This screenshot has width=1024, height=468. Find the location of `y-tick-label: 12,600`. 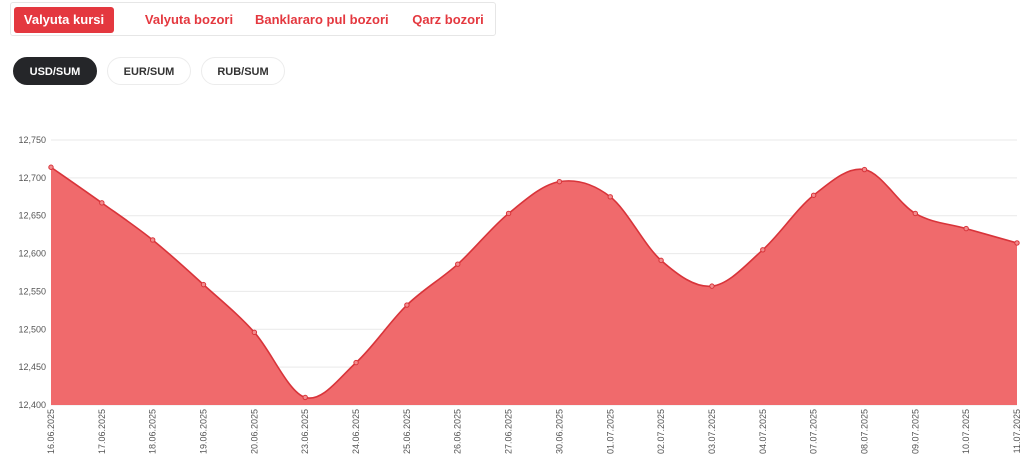

y-tick-label: 12,600 is located at coordinates (32, 254).